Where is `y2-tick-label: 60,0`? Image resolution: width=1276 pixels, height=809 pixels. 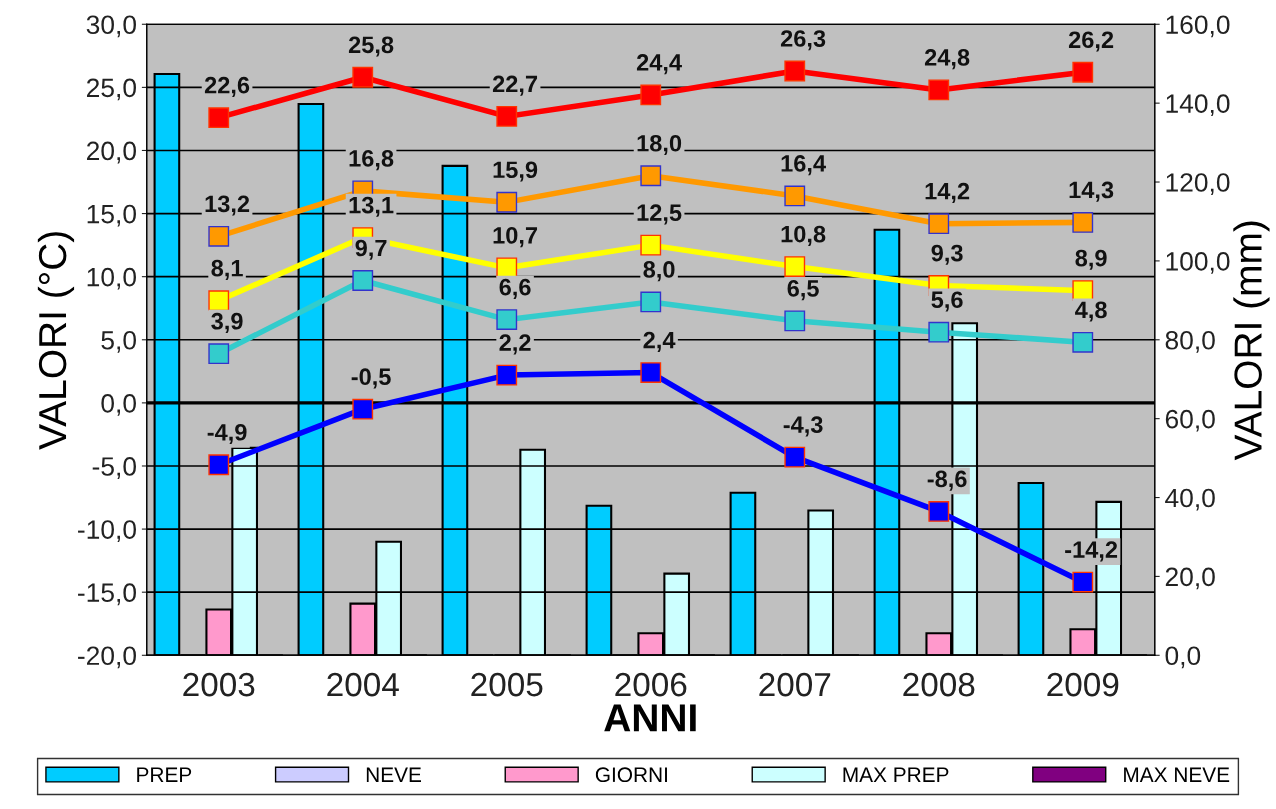
y2-tick-label: 60,0 is located at coordinates (1190, 420).